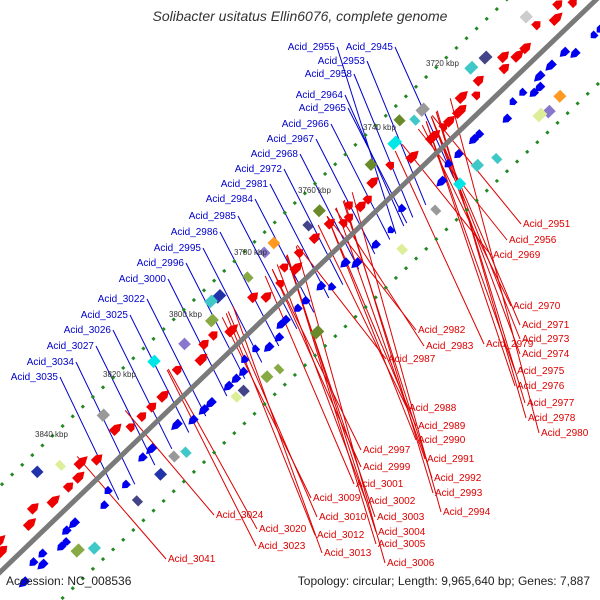 Image resolution: width=600 pixels, height=600 pixels. Describe the element at coordinates (240, 515) in the screenshot. I see `gene-label: Acid_3024` at that location.